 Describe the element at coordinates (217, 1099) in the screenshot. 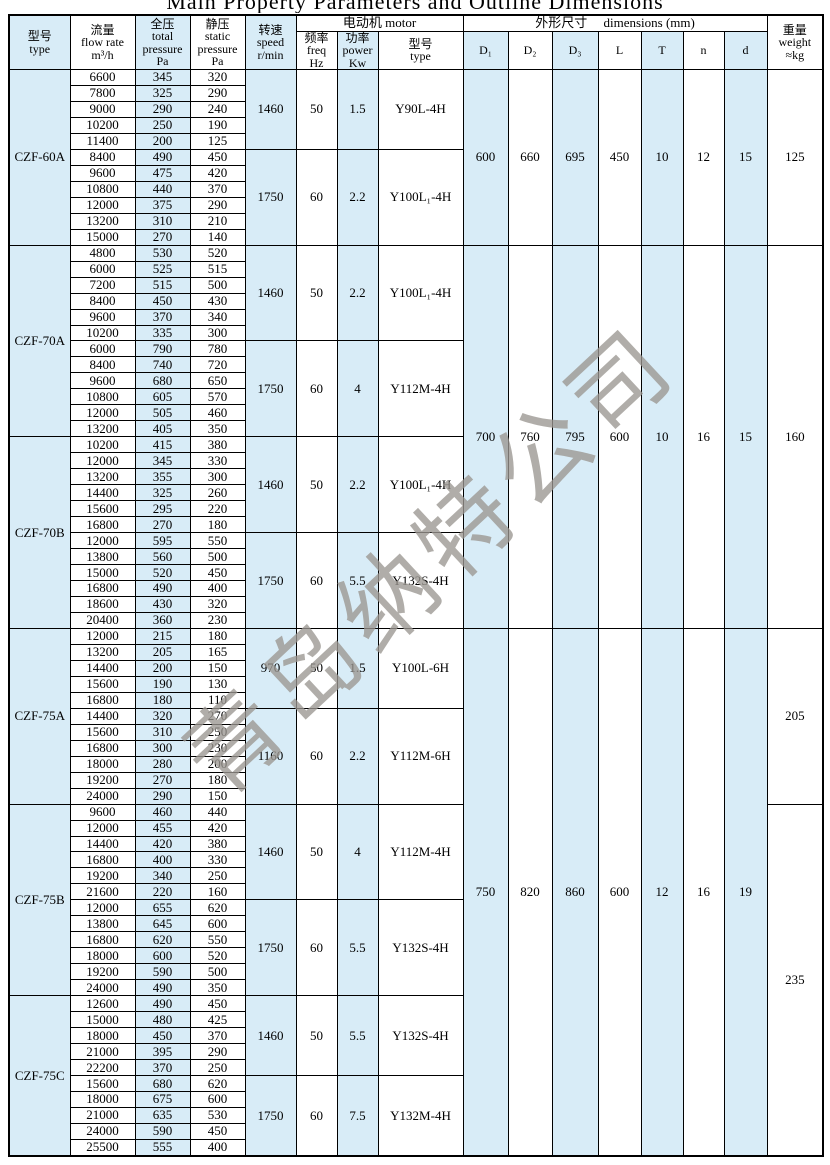

I see `static-pressure-cell: 600` at that location.